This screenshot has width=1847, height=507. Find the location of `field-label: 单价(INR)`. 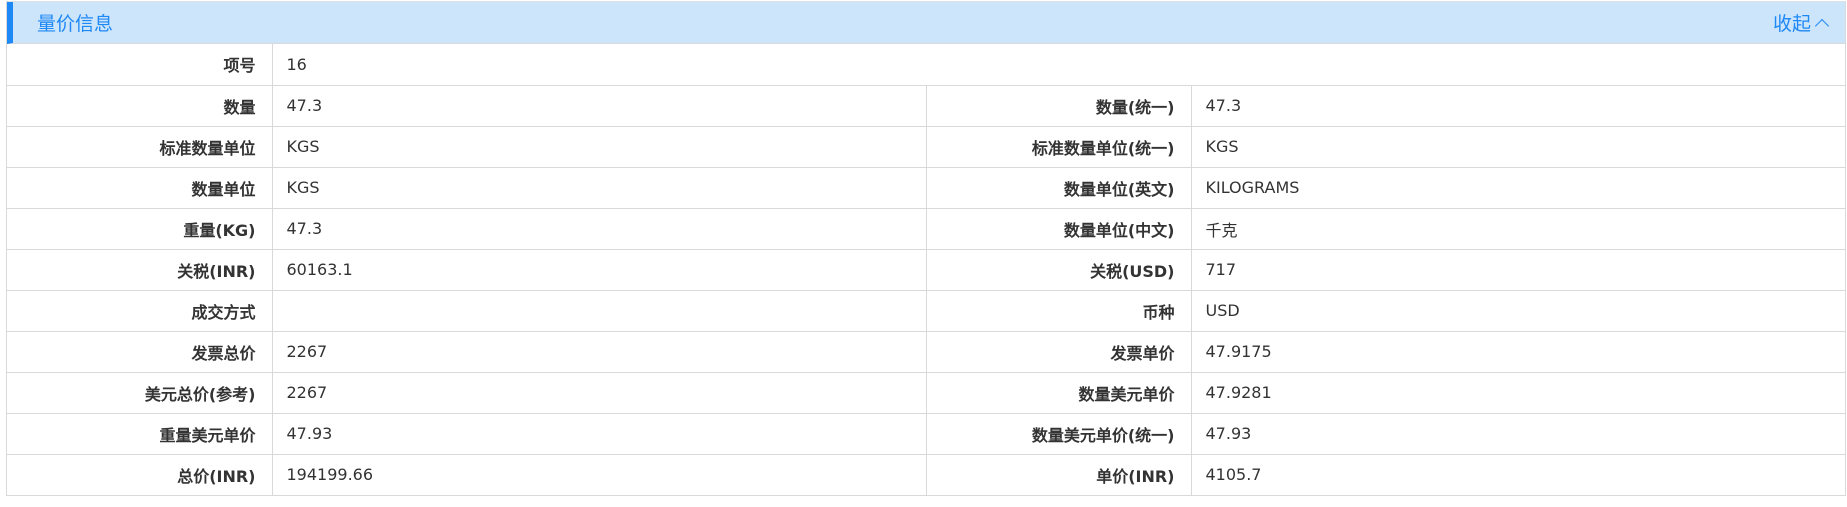

field-label: 单价(INR) is located at coordinates (1059, 474).